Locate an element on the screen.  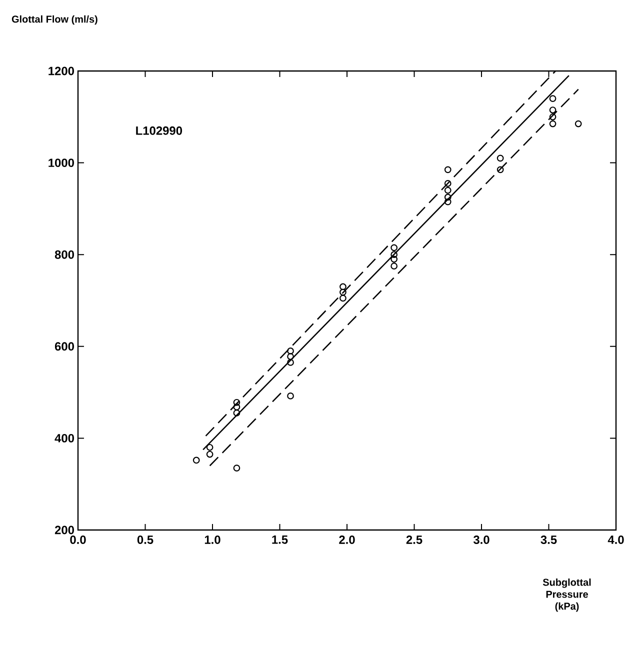
y-tick-label: 1000 is located at coordinates (61, 163).